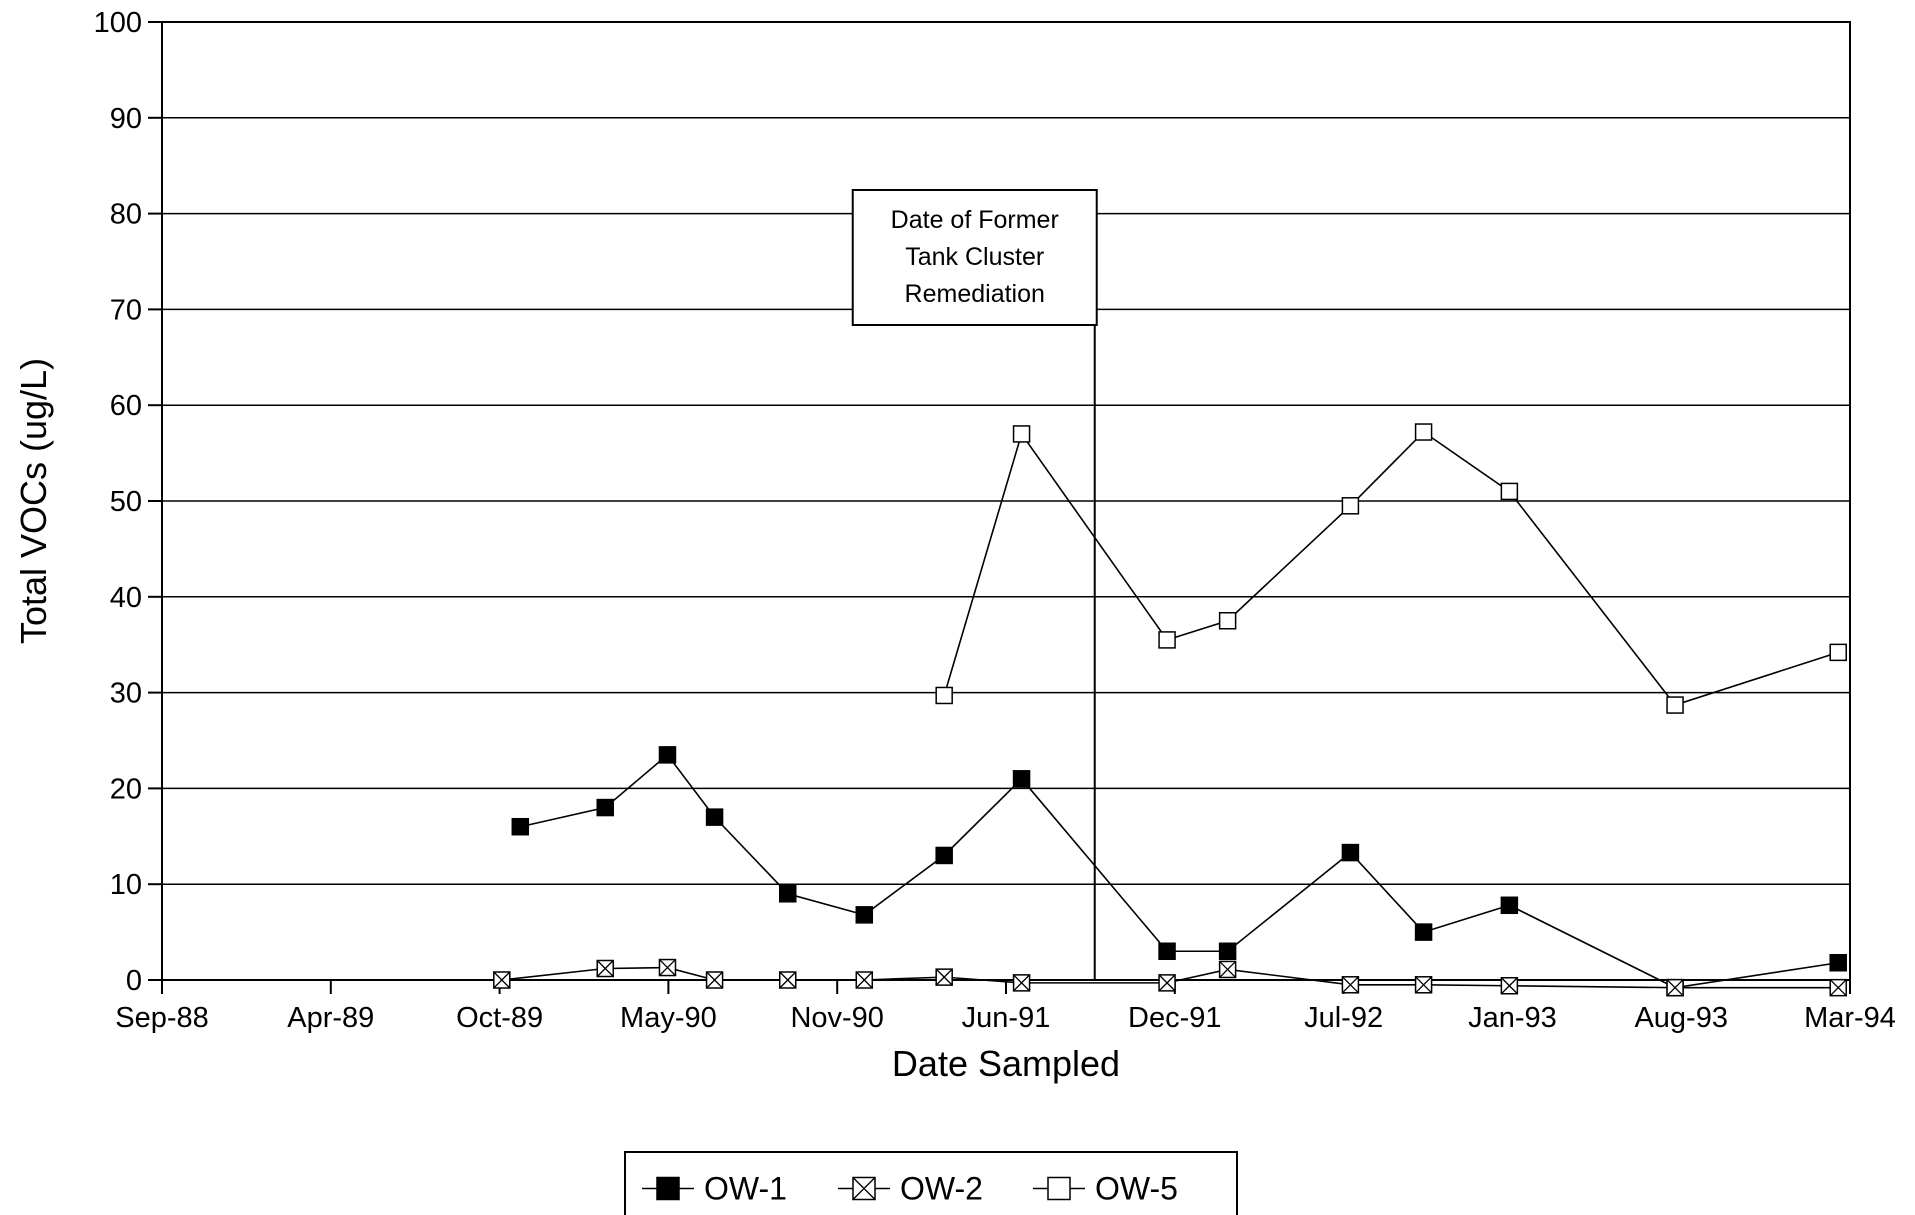 The height and width of the screenshot is (1215, 1915). What do you see at coordinates (1512, 1018) in the screenshot?
I see `x-tick-label-8: Jan-93` at bounding box center [1512, 1018].